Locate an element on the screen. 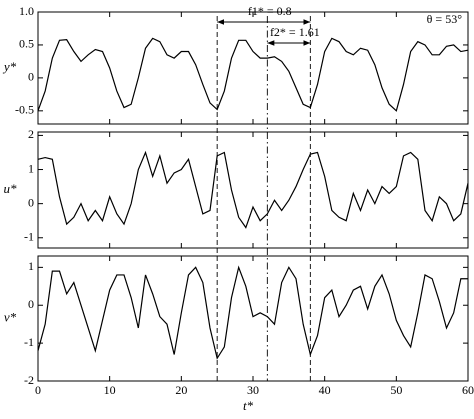  x-tick-label: 60 is located at coordinates (468, 390).